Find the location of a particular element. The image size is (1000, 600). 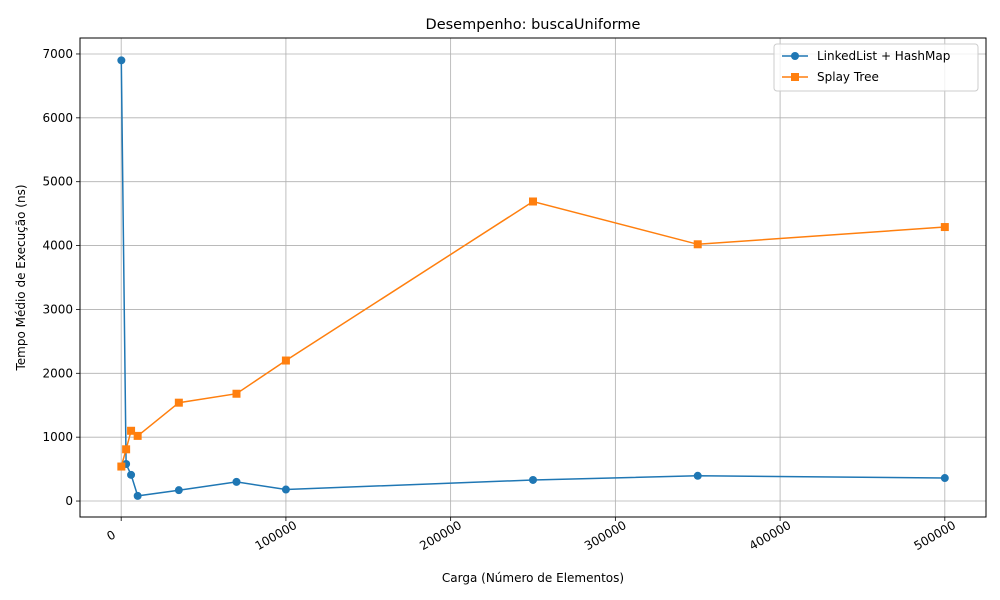

chart-title: Desempenho: buscaUniforme is located at coordinates (533, 25).